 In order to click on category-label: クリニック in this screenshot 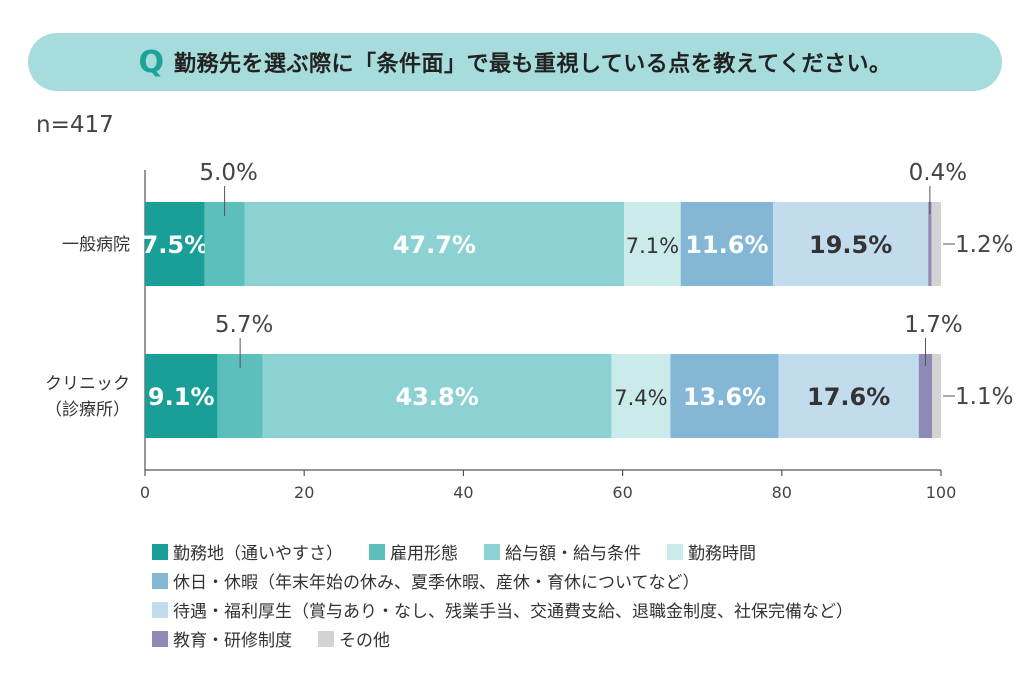, I will do `click(87, 384)`.